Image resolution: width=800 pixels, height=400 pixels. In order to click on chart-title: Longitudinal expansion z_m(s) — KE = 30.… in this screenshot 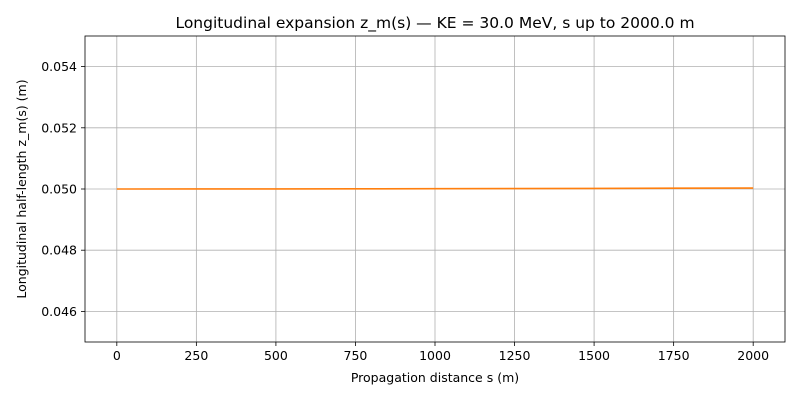, I will do `click(434, 23)`.